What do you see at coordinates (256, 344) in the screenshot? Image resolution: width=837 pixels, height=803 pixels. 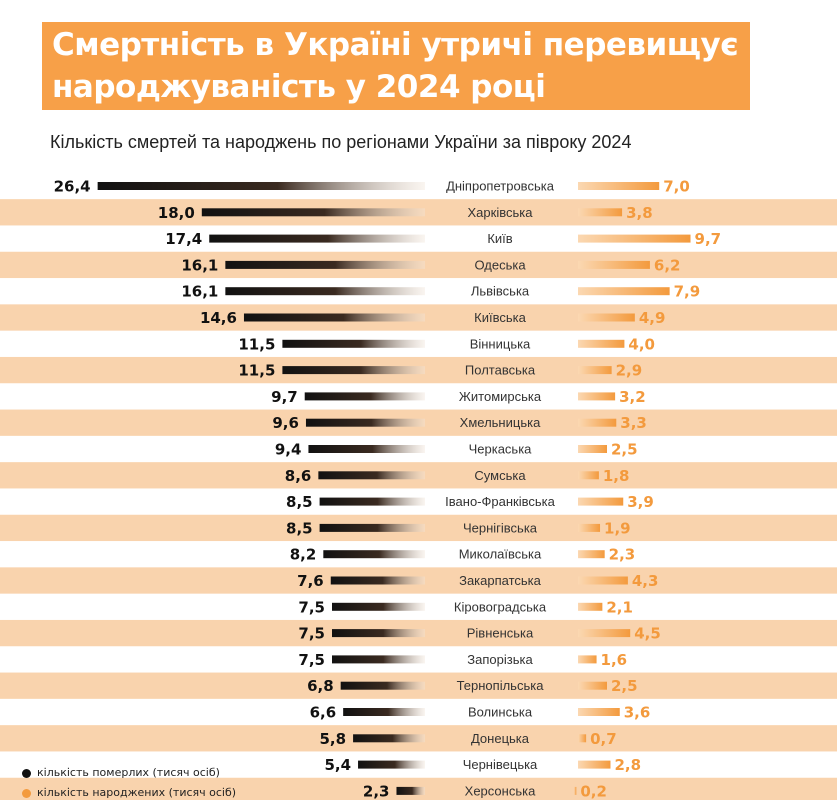 I see `deaths-value-label: 11,5` at bounding box center [256, 344].